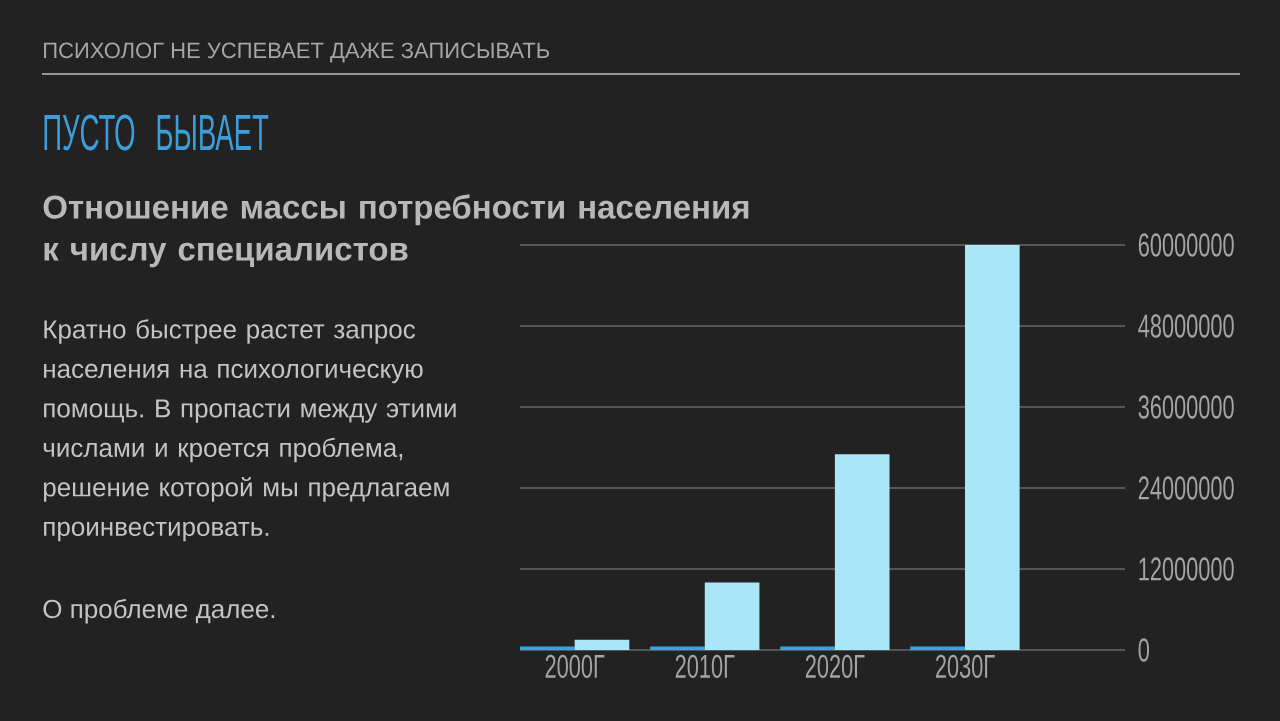 The height and width of the screenshot is (721, 1280). I want to click on text: ПУСТО БЫВАЕТ, so click(156, 132).